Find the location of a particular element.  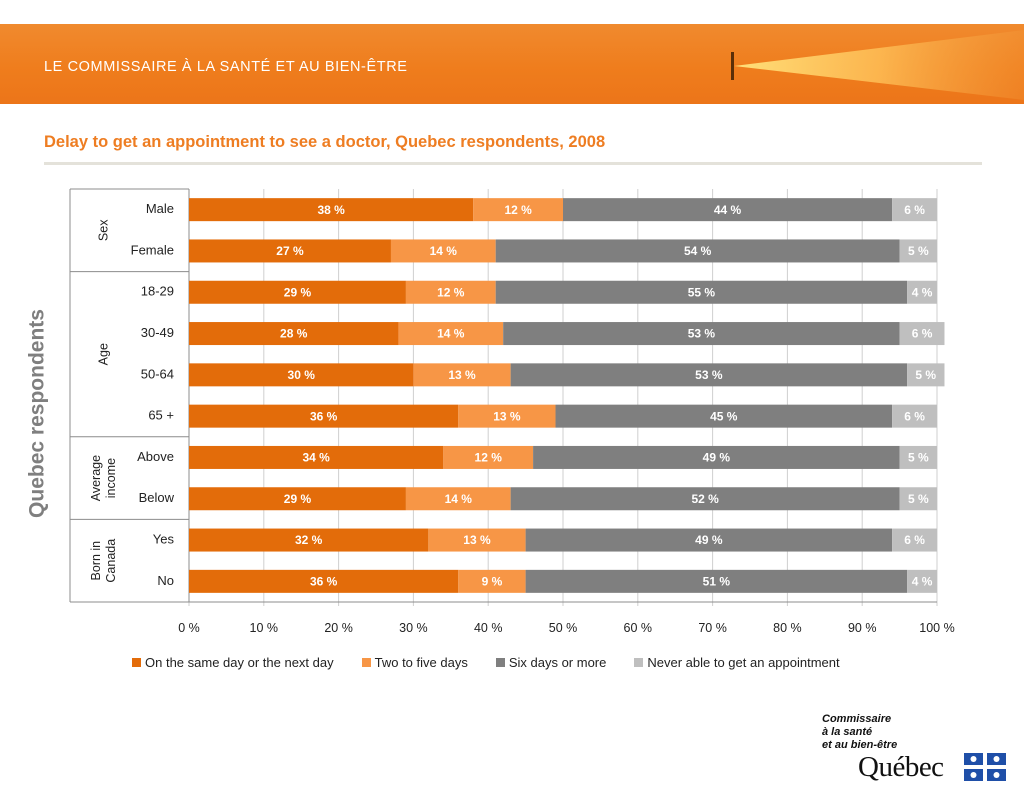

data-label: 51 % is located at coordinates (717, 582).